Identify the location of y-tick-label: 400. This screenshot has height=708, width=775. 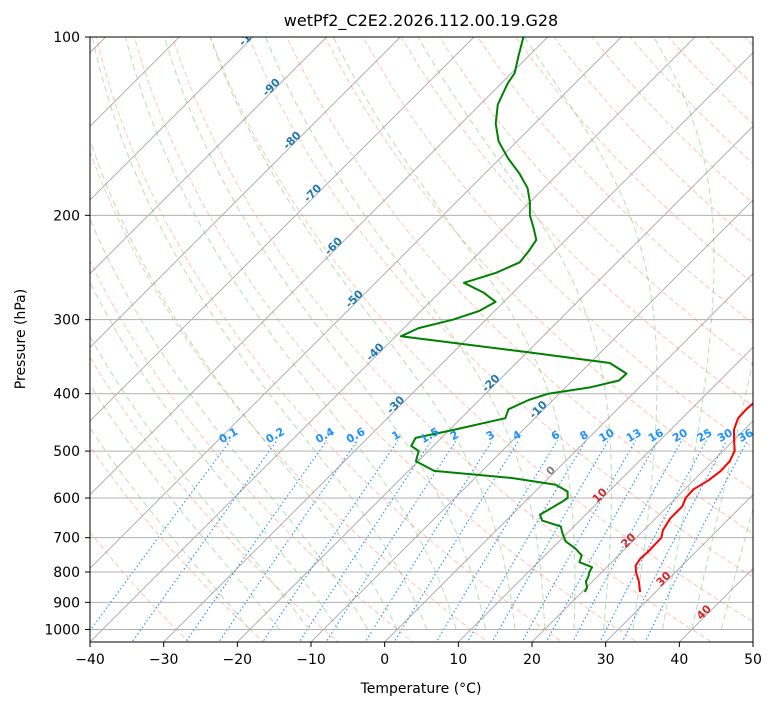
(66, 395).